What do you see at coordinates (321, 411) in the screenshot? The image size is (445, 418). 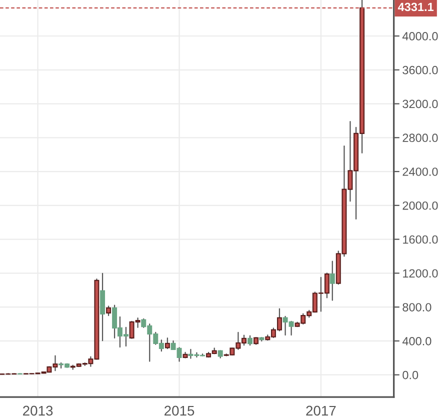 I see `x-tick-label: 2017` at bounding box center [321, 411].